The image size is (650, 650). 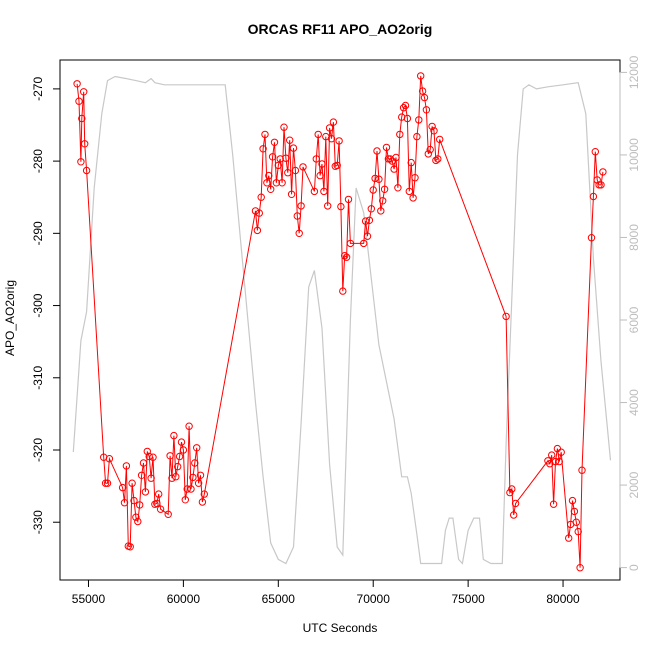 I want to click on x-tick-label: 55000, so click(x=89, y=599).